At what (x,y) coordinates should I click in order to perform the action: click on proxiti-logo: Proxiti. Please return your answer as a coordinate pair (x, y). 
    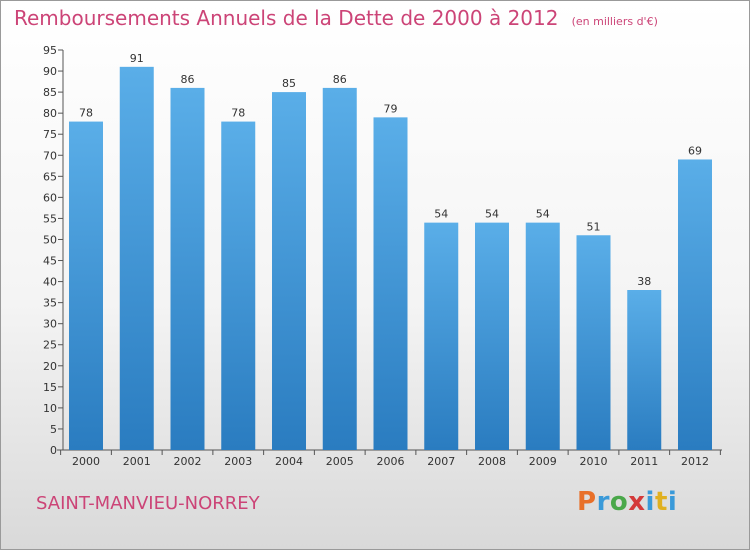
    Looking at the image, I should click on (627, 502).